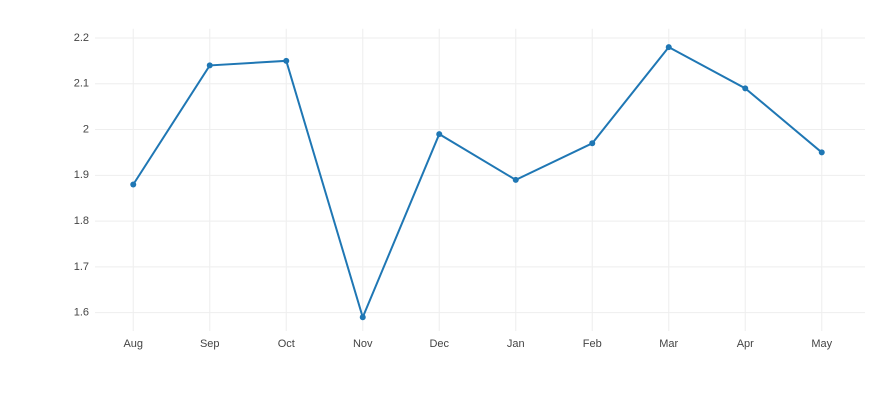 Image resolution: width=871 pixels, height=402 pixels. What do you see at coordinates (81, 84) in the screenshot?
I see `y-tick-label: 2.1` at bounding box center [81, 84].